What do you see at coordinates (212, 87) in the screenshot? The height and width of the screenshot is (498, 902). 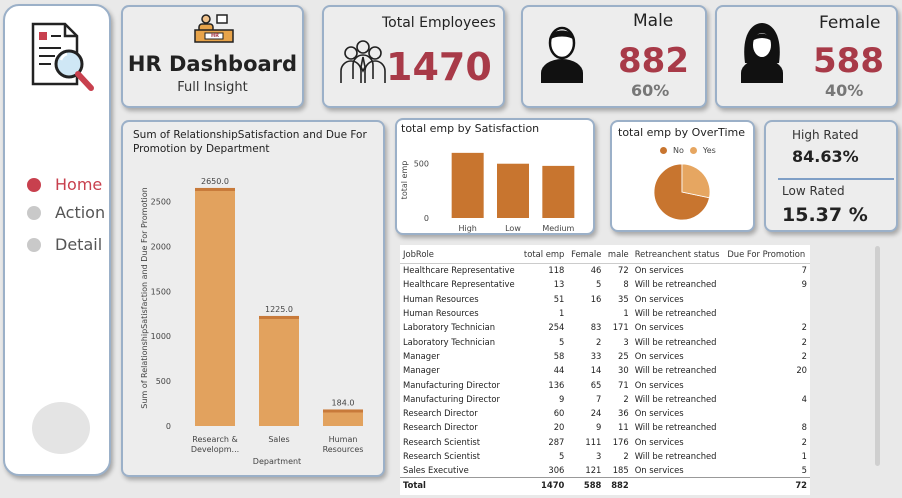 I see `page-subtitle: Full Insight` at bounding box center [212, 87].